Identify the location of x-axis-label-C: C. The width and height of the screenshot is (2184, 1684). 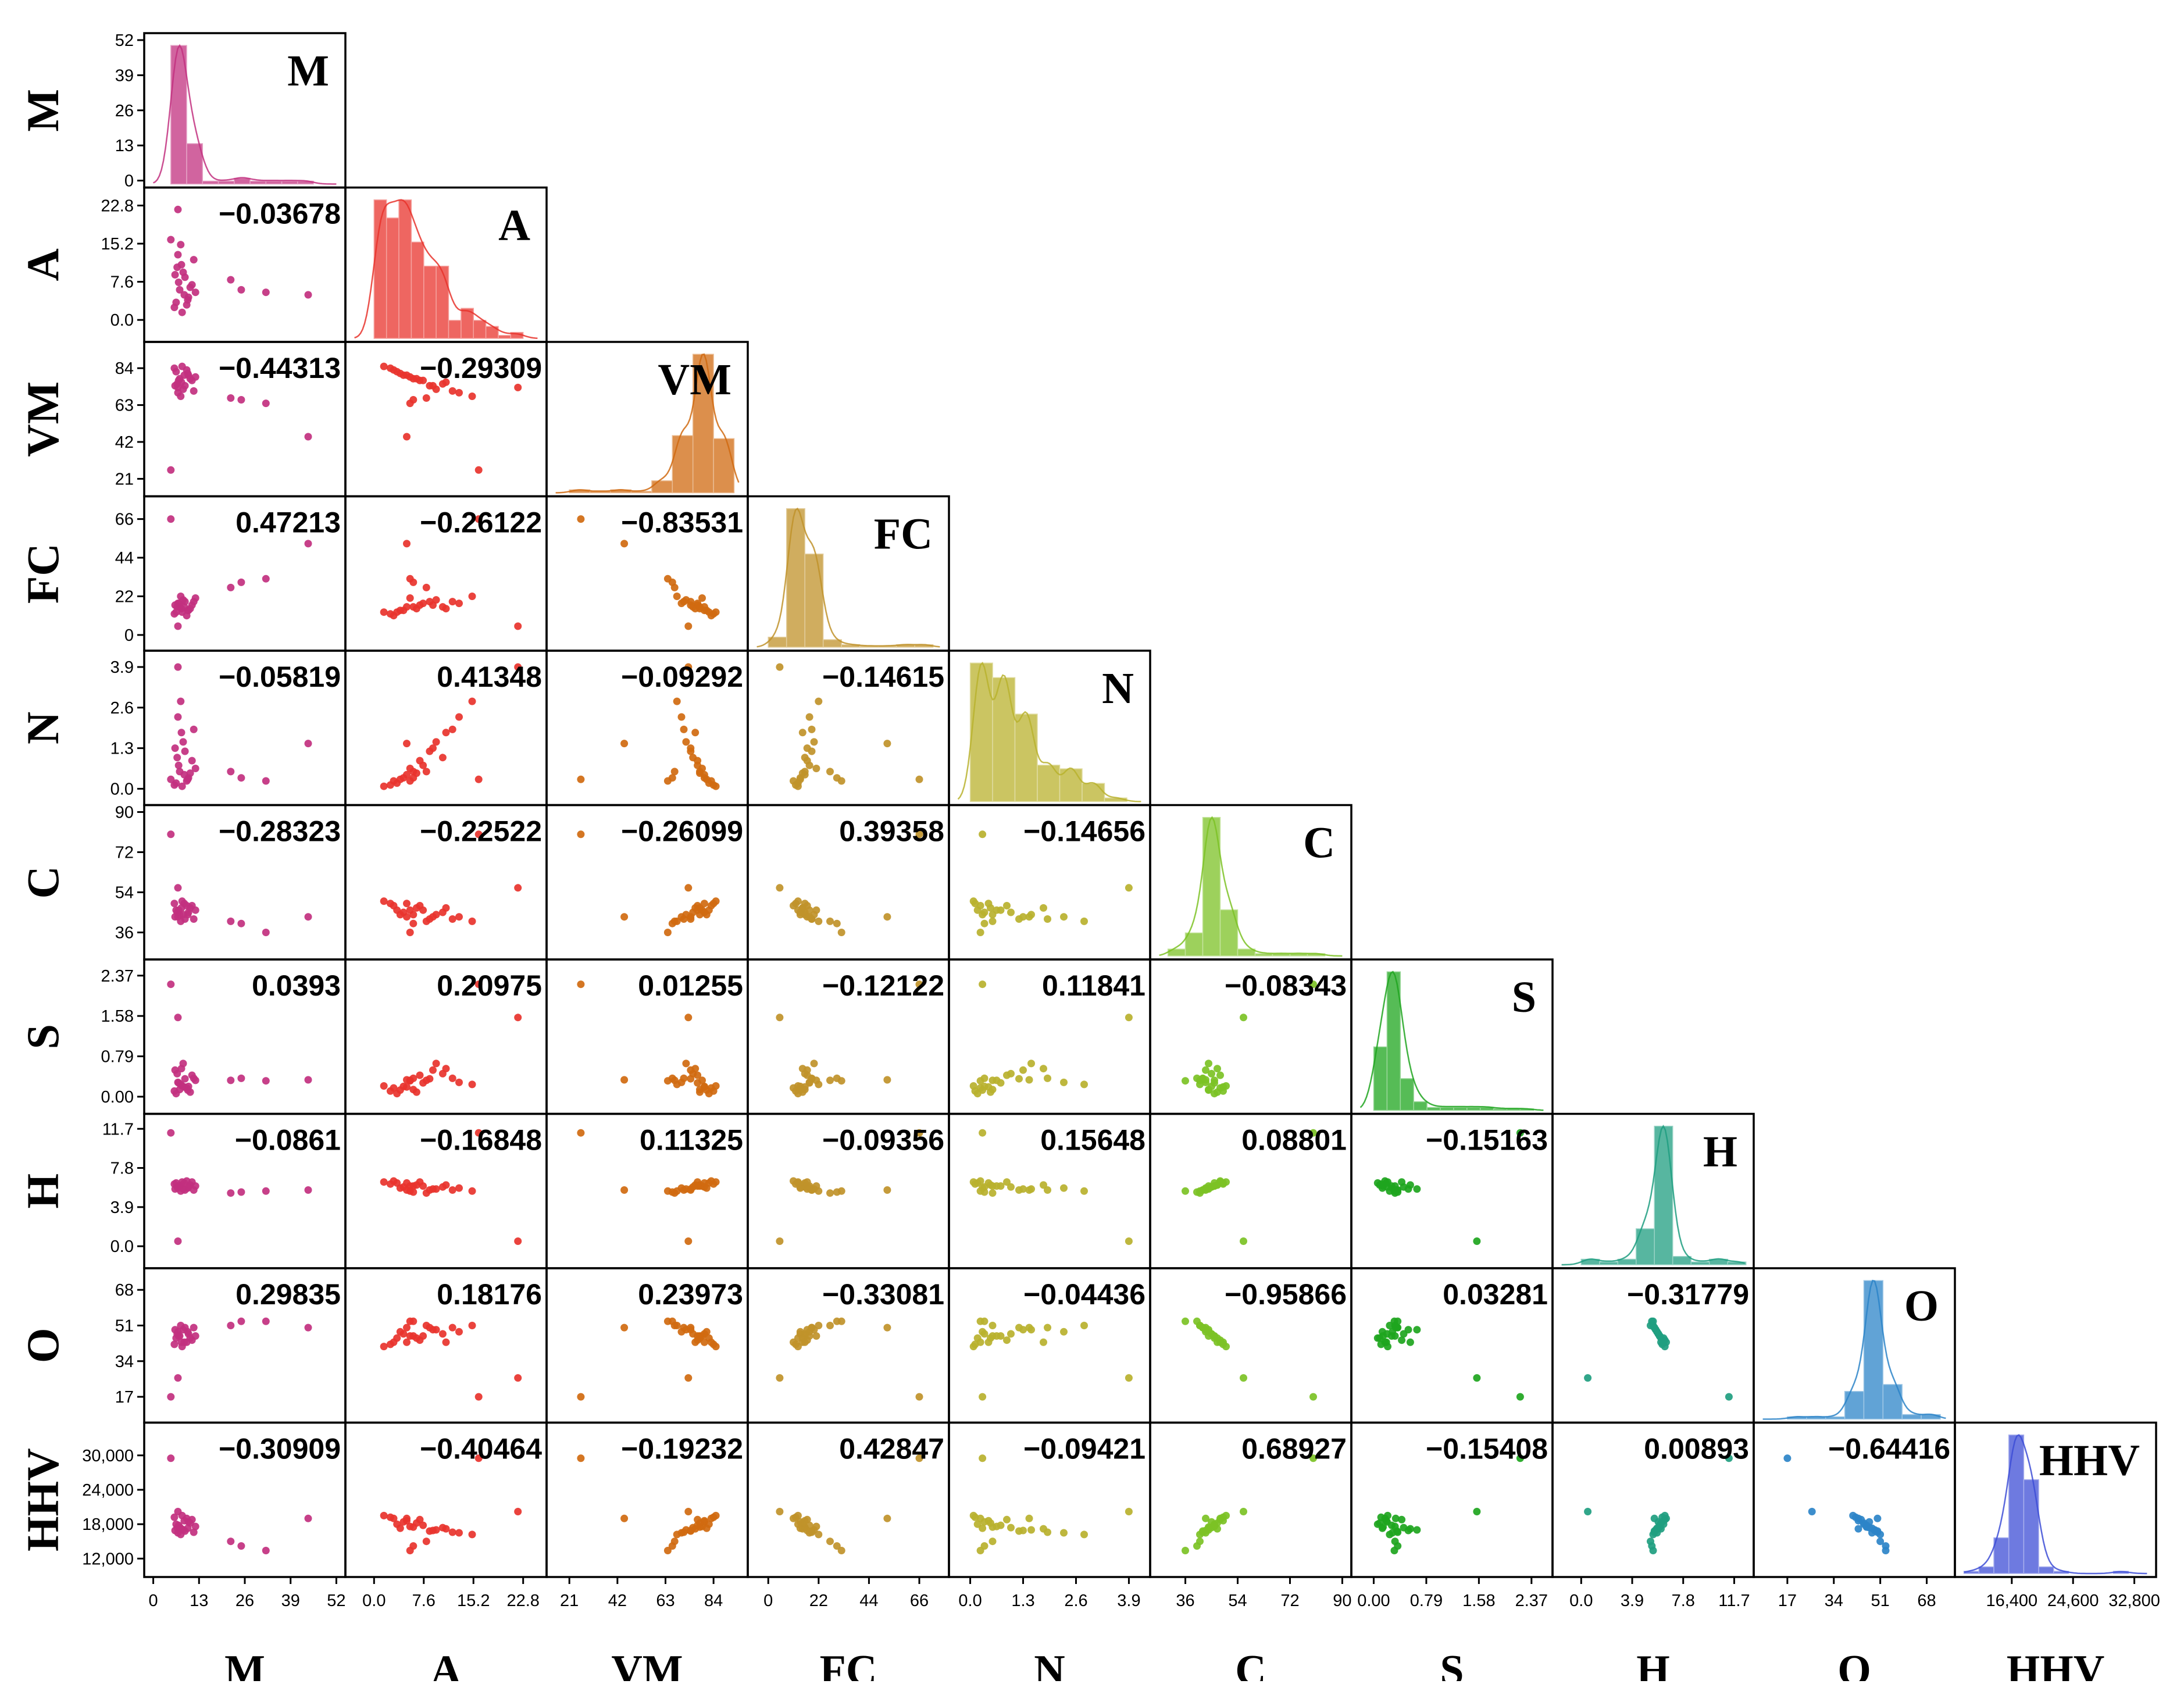
(1250, 1664).